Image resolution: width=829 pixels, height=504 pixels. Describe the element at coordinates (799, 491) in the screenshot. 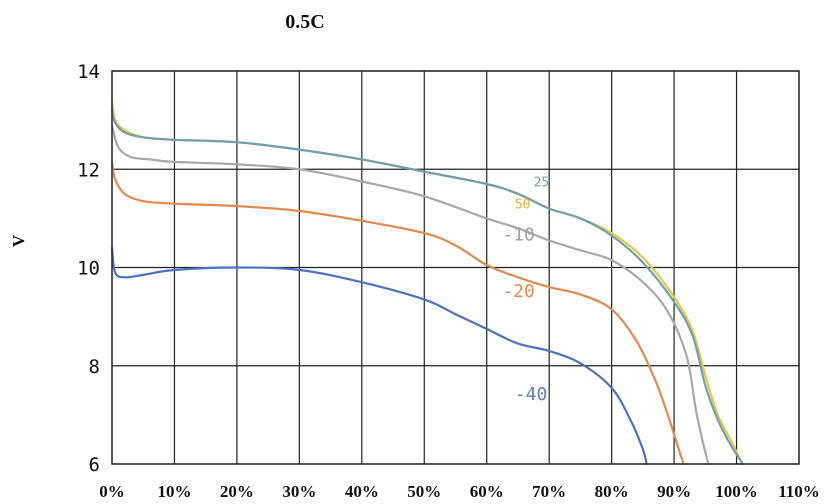

I see `x-tick-label: 110%` at that location.